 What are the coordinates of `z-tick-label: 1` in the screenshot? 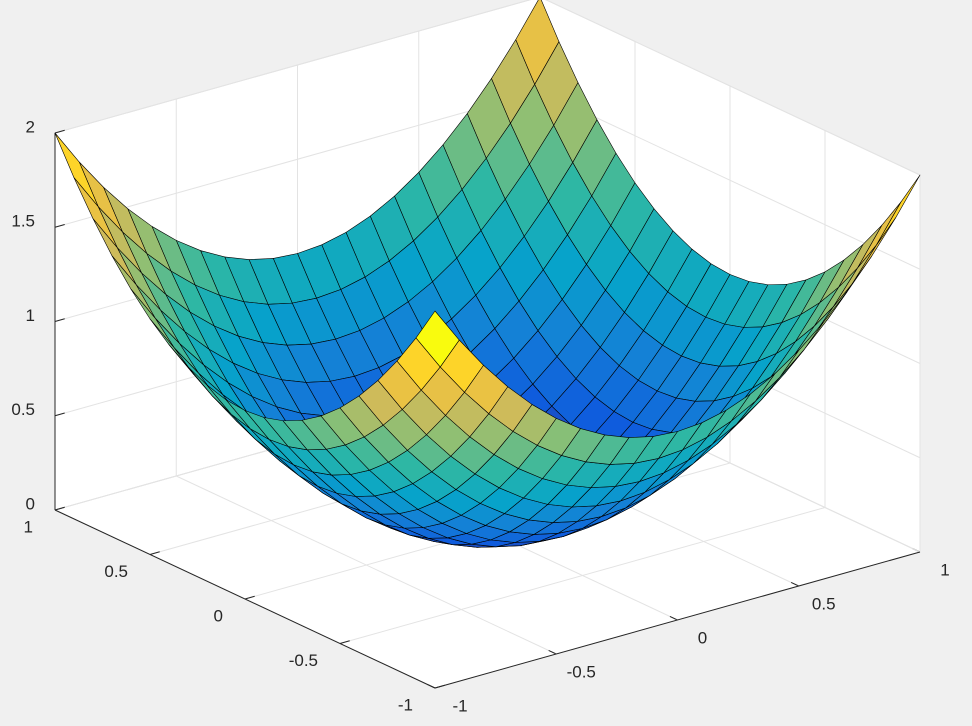 It's located at (30, 315).